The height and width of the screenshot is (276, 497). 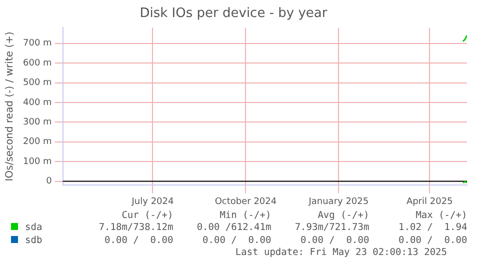 What do you see at coordinates (147, 215) in the screenshot?
I see `text: Cur (-/+)` at bounding box center [147, 215].